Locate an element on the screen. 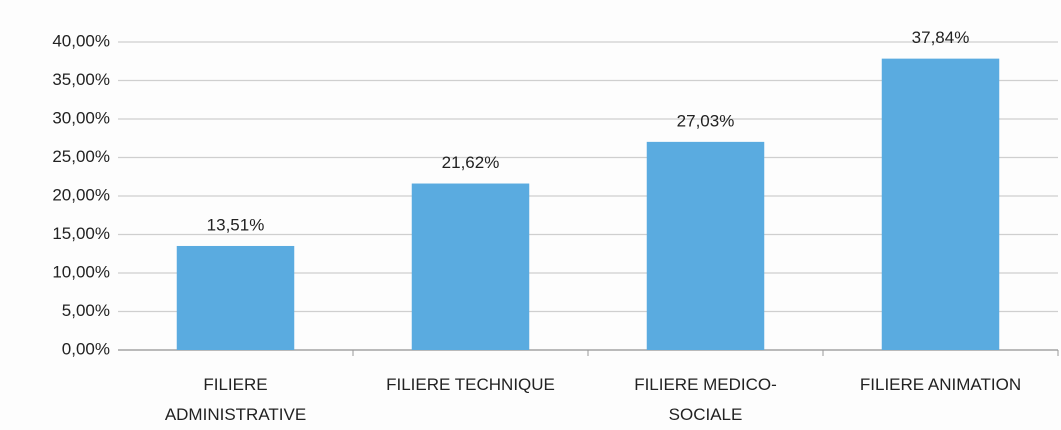 This screenshot has height=430, width=1061. x-tick-label: FILIERE ANIMATION is located at coordinates (940, 384).